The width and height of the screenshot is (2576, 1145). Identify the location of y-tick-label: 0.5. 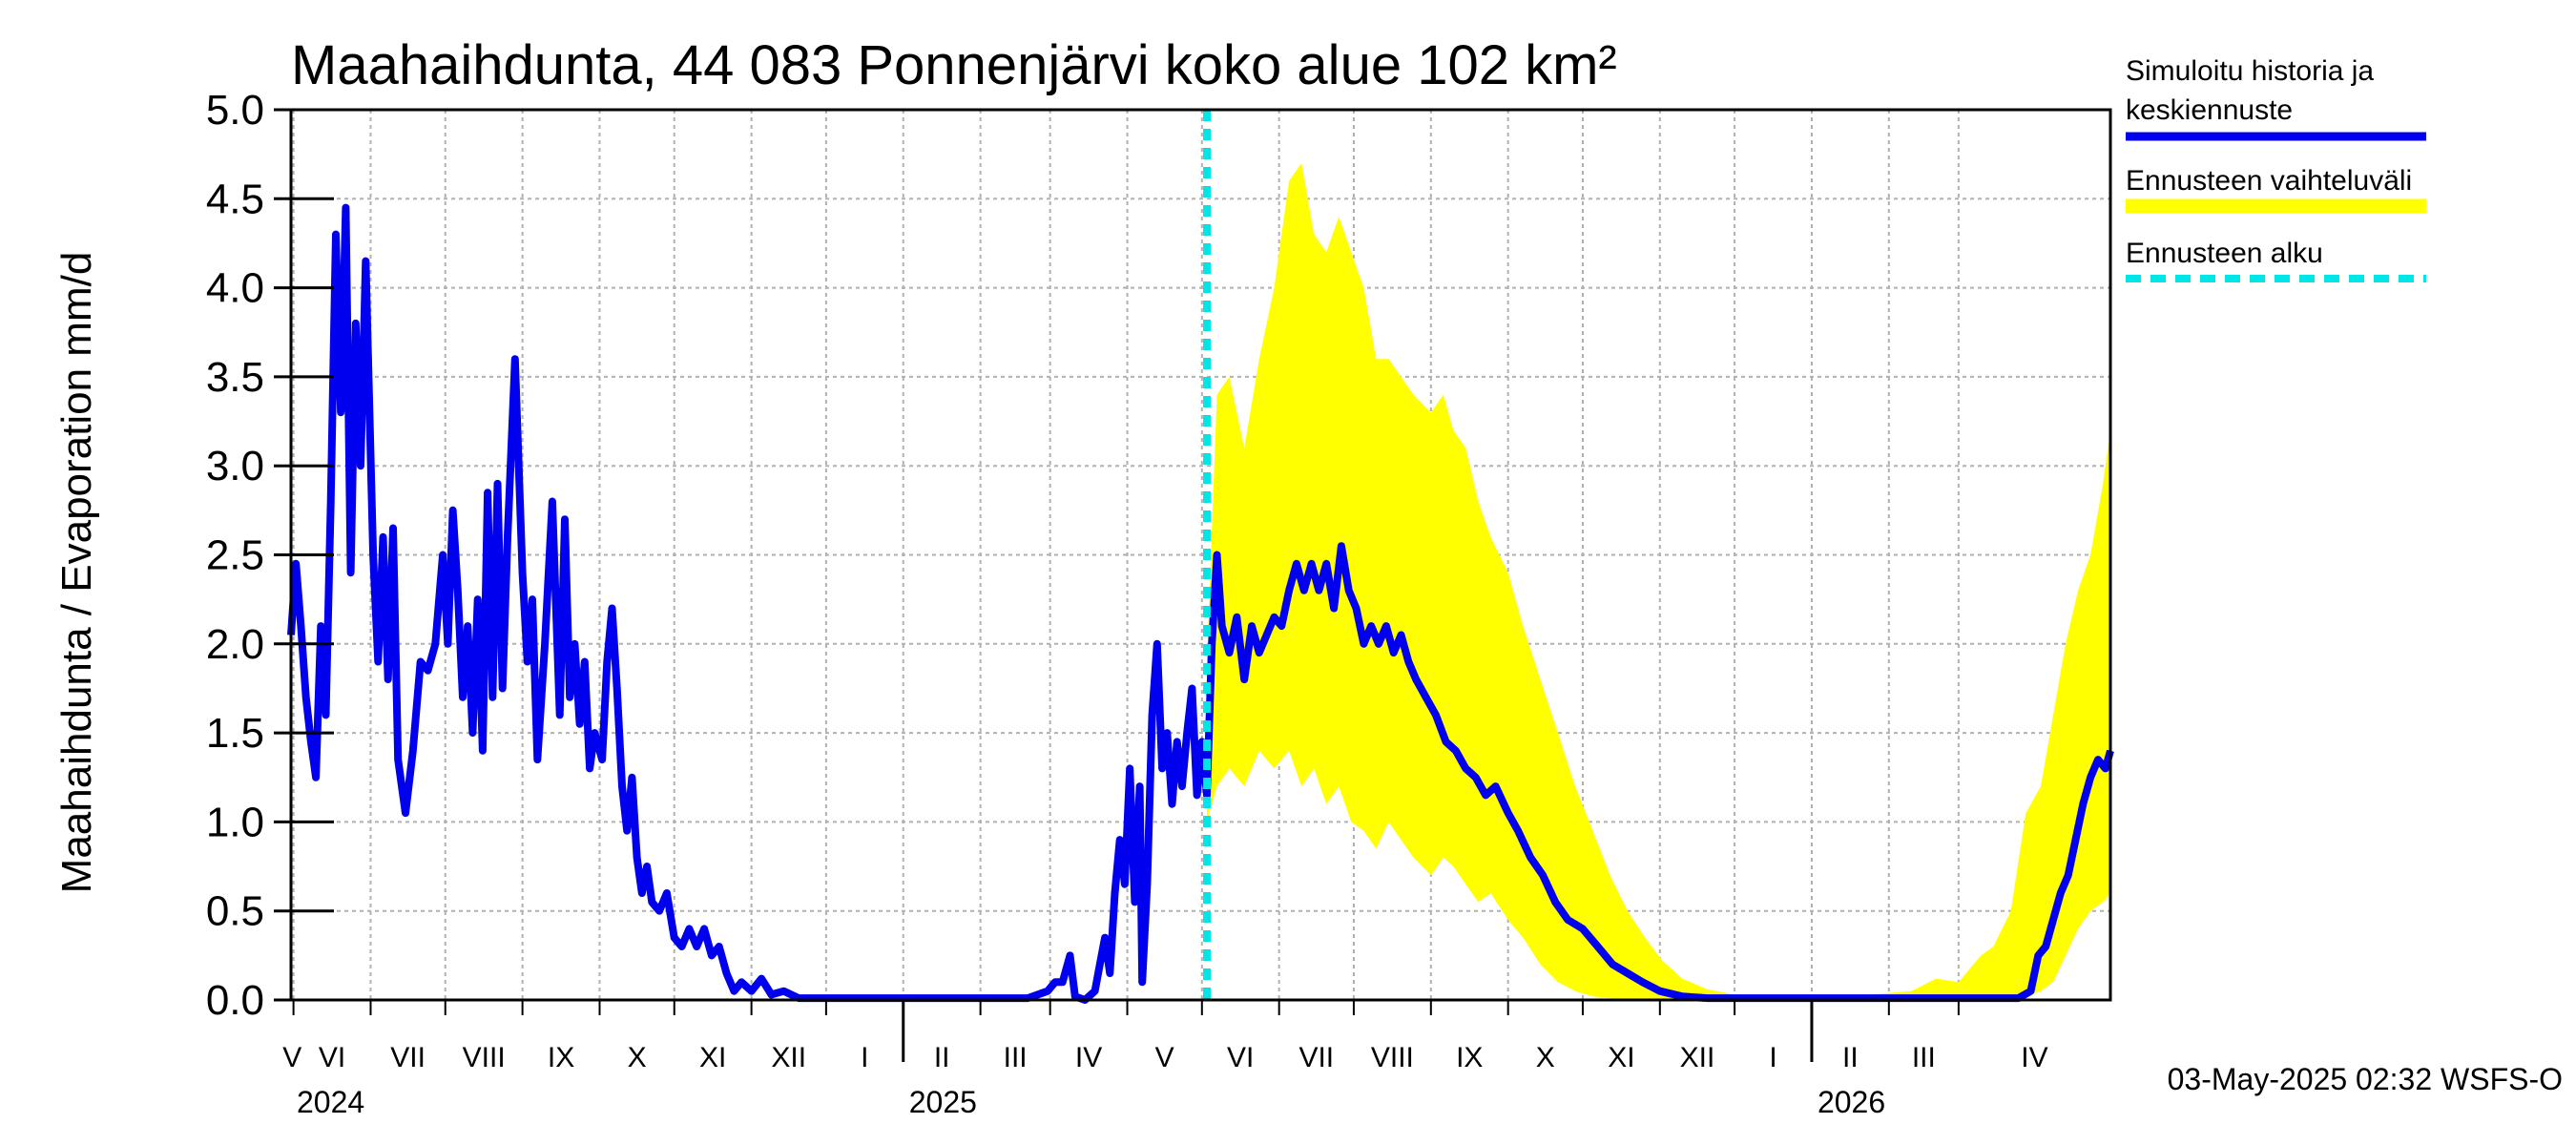
(235, 912).